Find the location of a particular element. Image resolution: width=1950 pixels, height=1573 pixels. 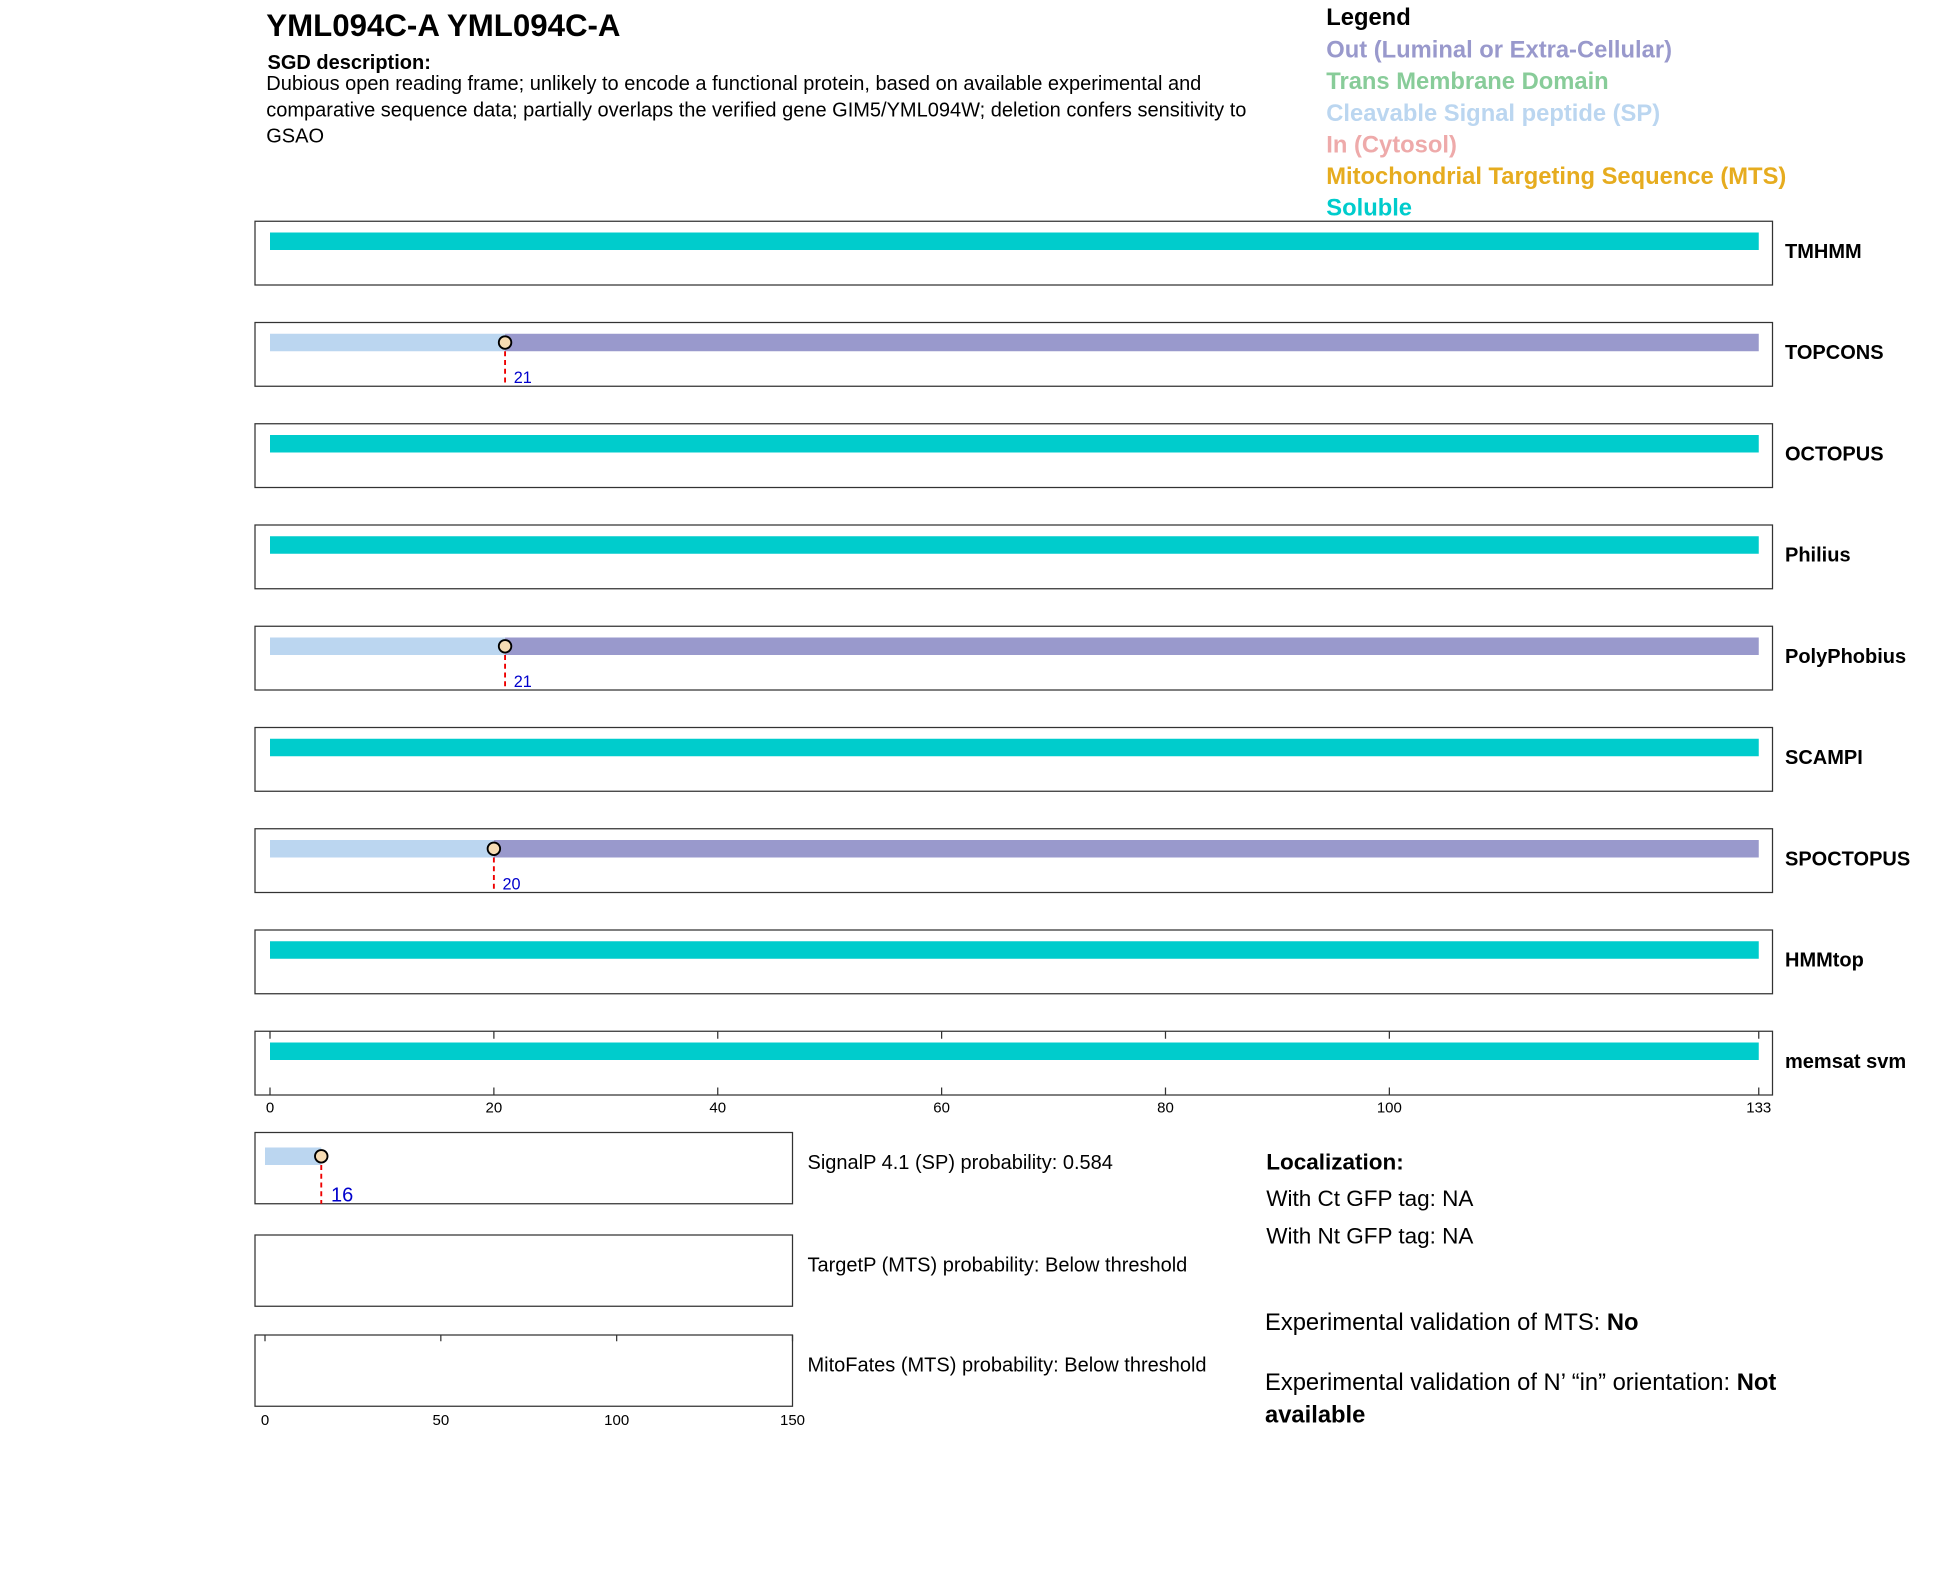

mts-box: Experimental validation of MTS: No is located at coordinates (1559, 1324).